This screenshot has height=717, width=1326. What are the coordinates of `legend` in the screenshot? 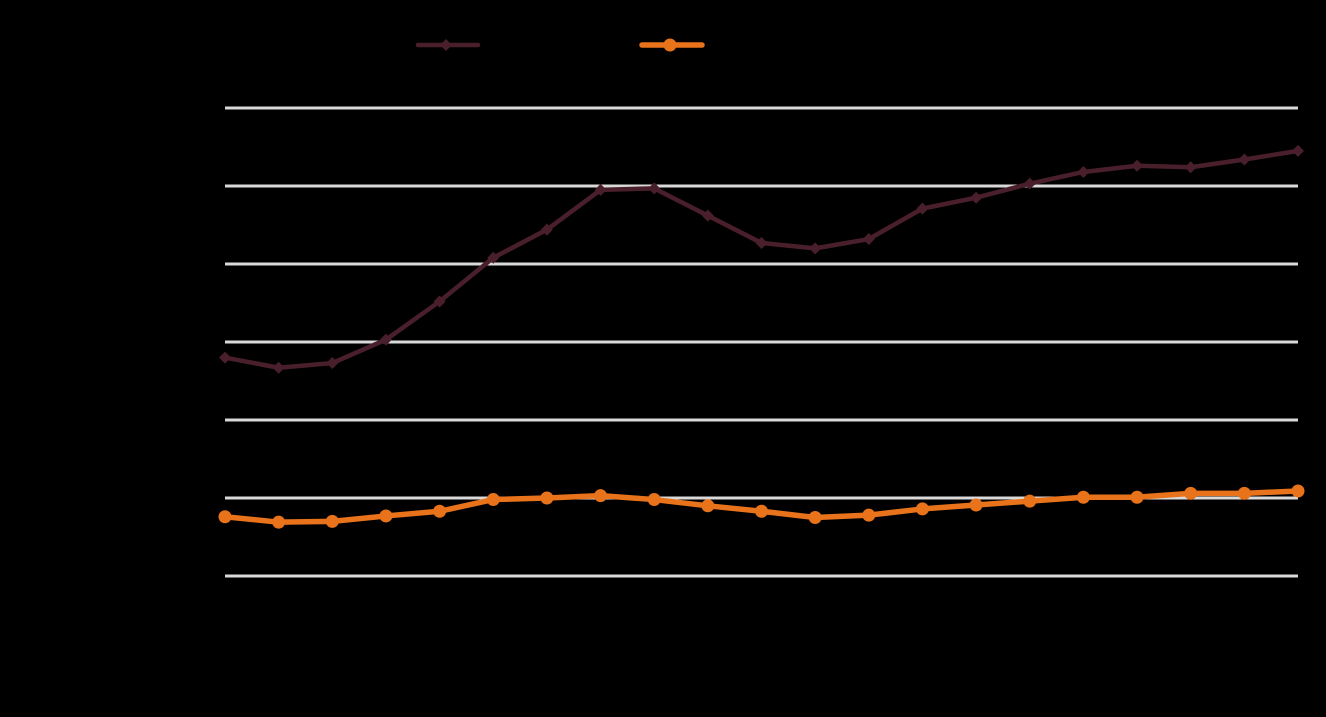 It's located at (560, 45).